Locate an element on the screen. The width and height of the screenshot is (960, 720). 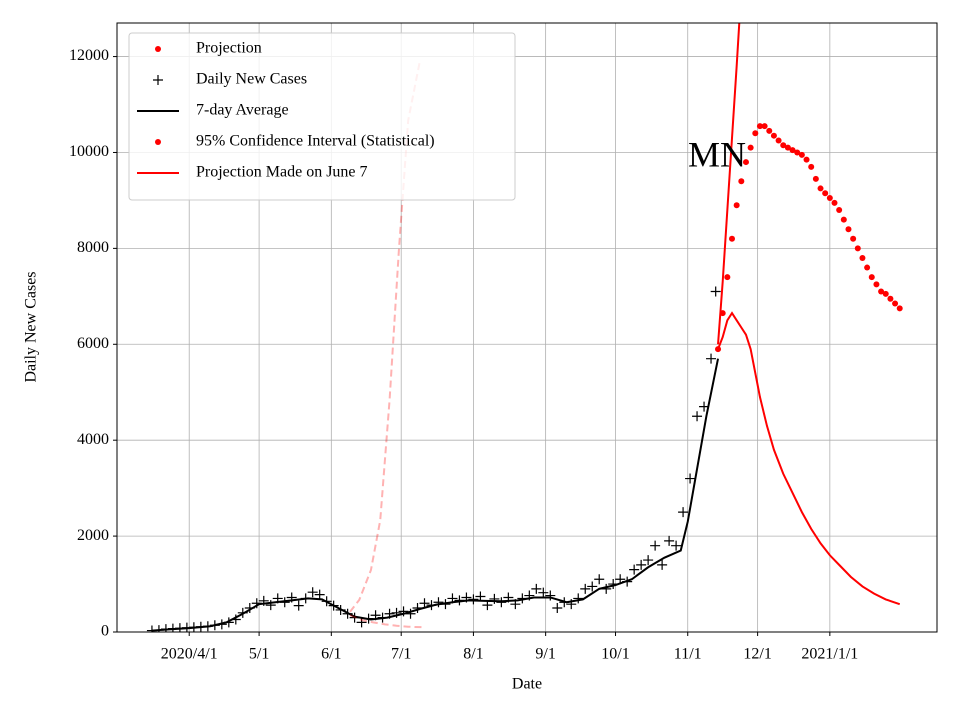
x-tick-label: 2021/1/1 is located at coordinates (829, 654).